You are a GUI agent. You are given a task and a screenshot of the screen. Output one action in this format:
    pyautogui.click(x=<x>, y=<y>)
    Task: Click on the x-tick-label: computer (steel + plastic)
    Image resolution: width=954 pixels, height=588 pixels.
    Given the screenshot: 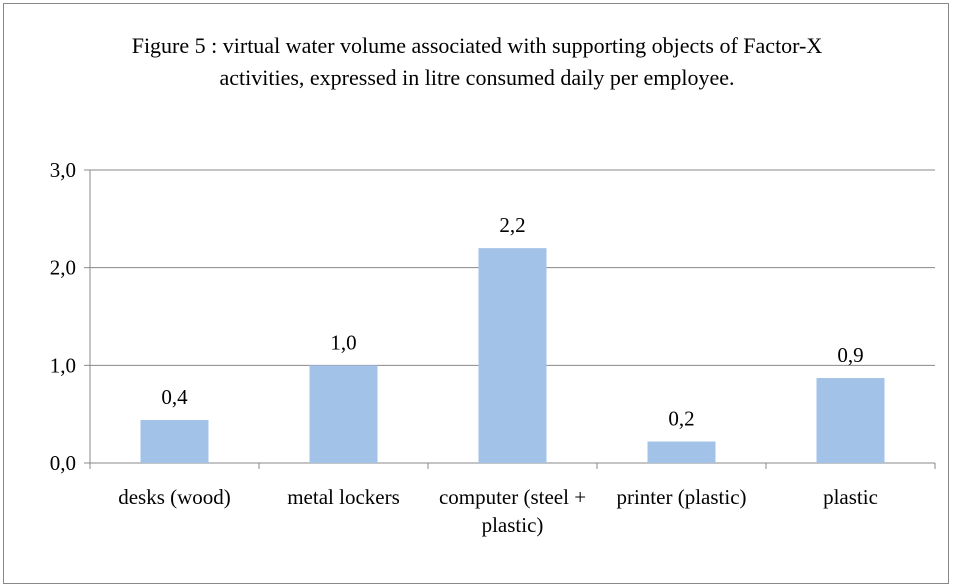 What is the action you would take?
    pyautogui.click(x=512, y=511)
    